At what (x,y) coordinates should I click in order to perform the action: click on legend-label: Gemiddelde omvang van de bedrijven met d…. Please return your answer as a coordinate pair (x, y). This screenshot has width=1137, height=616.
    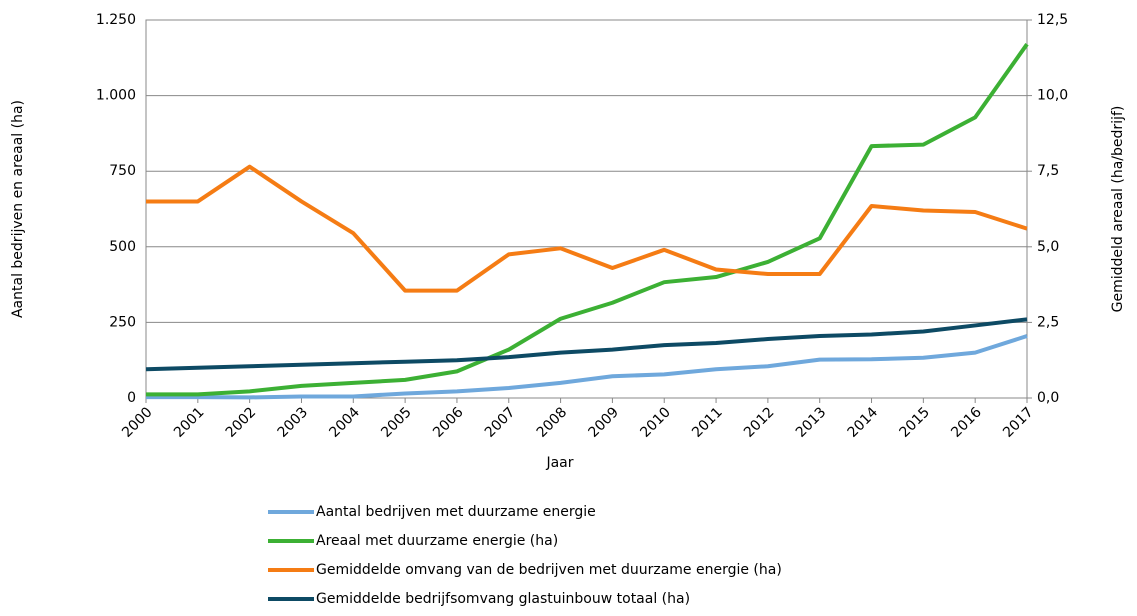
    Looking at the image, I should click on (549, 570).